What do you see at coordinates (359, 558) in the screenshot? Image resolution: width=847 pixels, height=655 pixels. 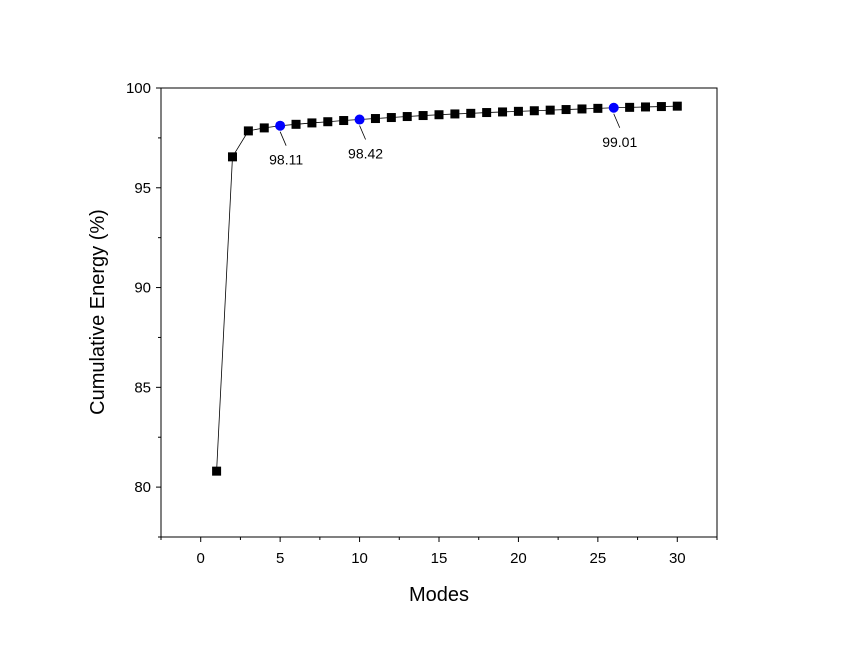 I see `x-tick-label: 10` at bounding box center [359, 558].